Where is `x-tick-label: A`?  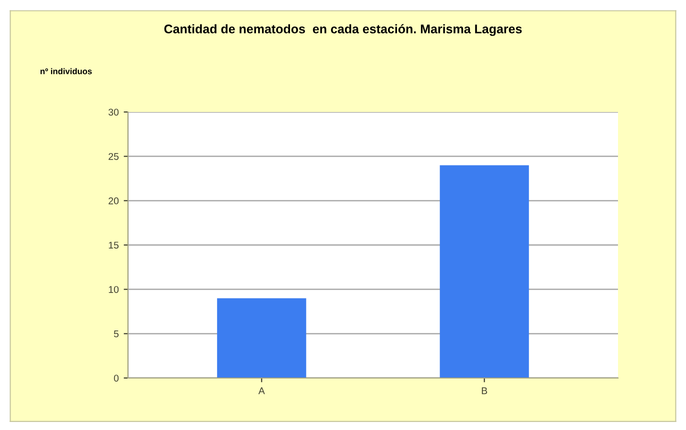 x-tick-label: A is located at coordinates (261, 390).